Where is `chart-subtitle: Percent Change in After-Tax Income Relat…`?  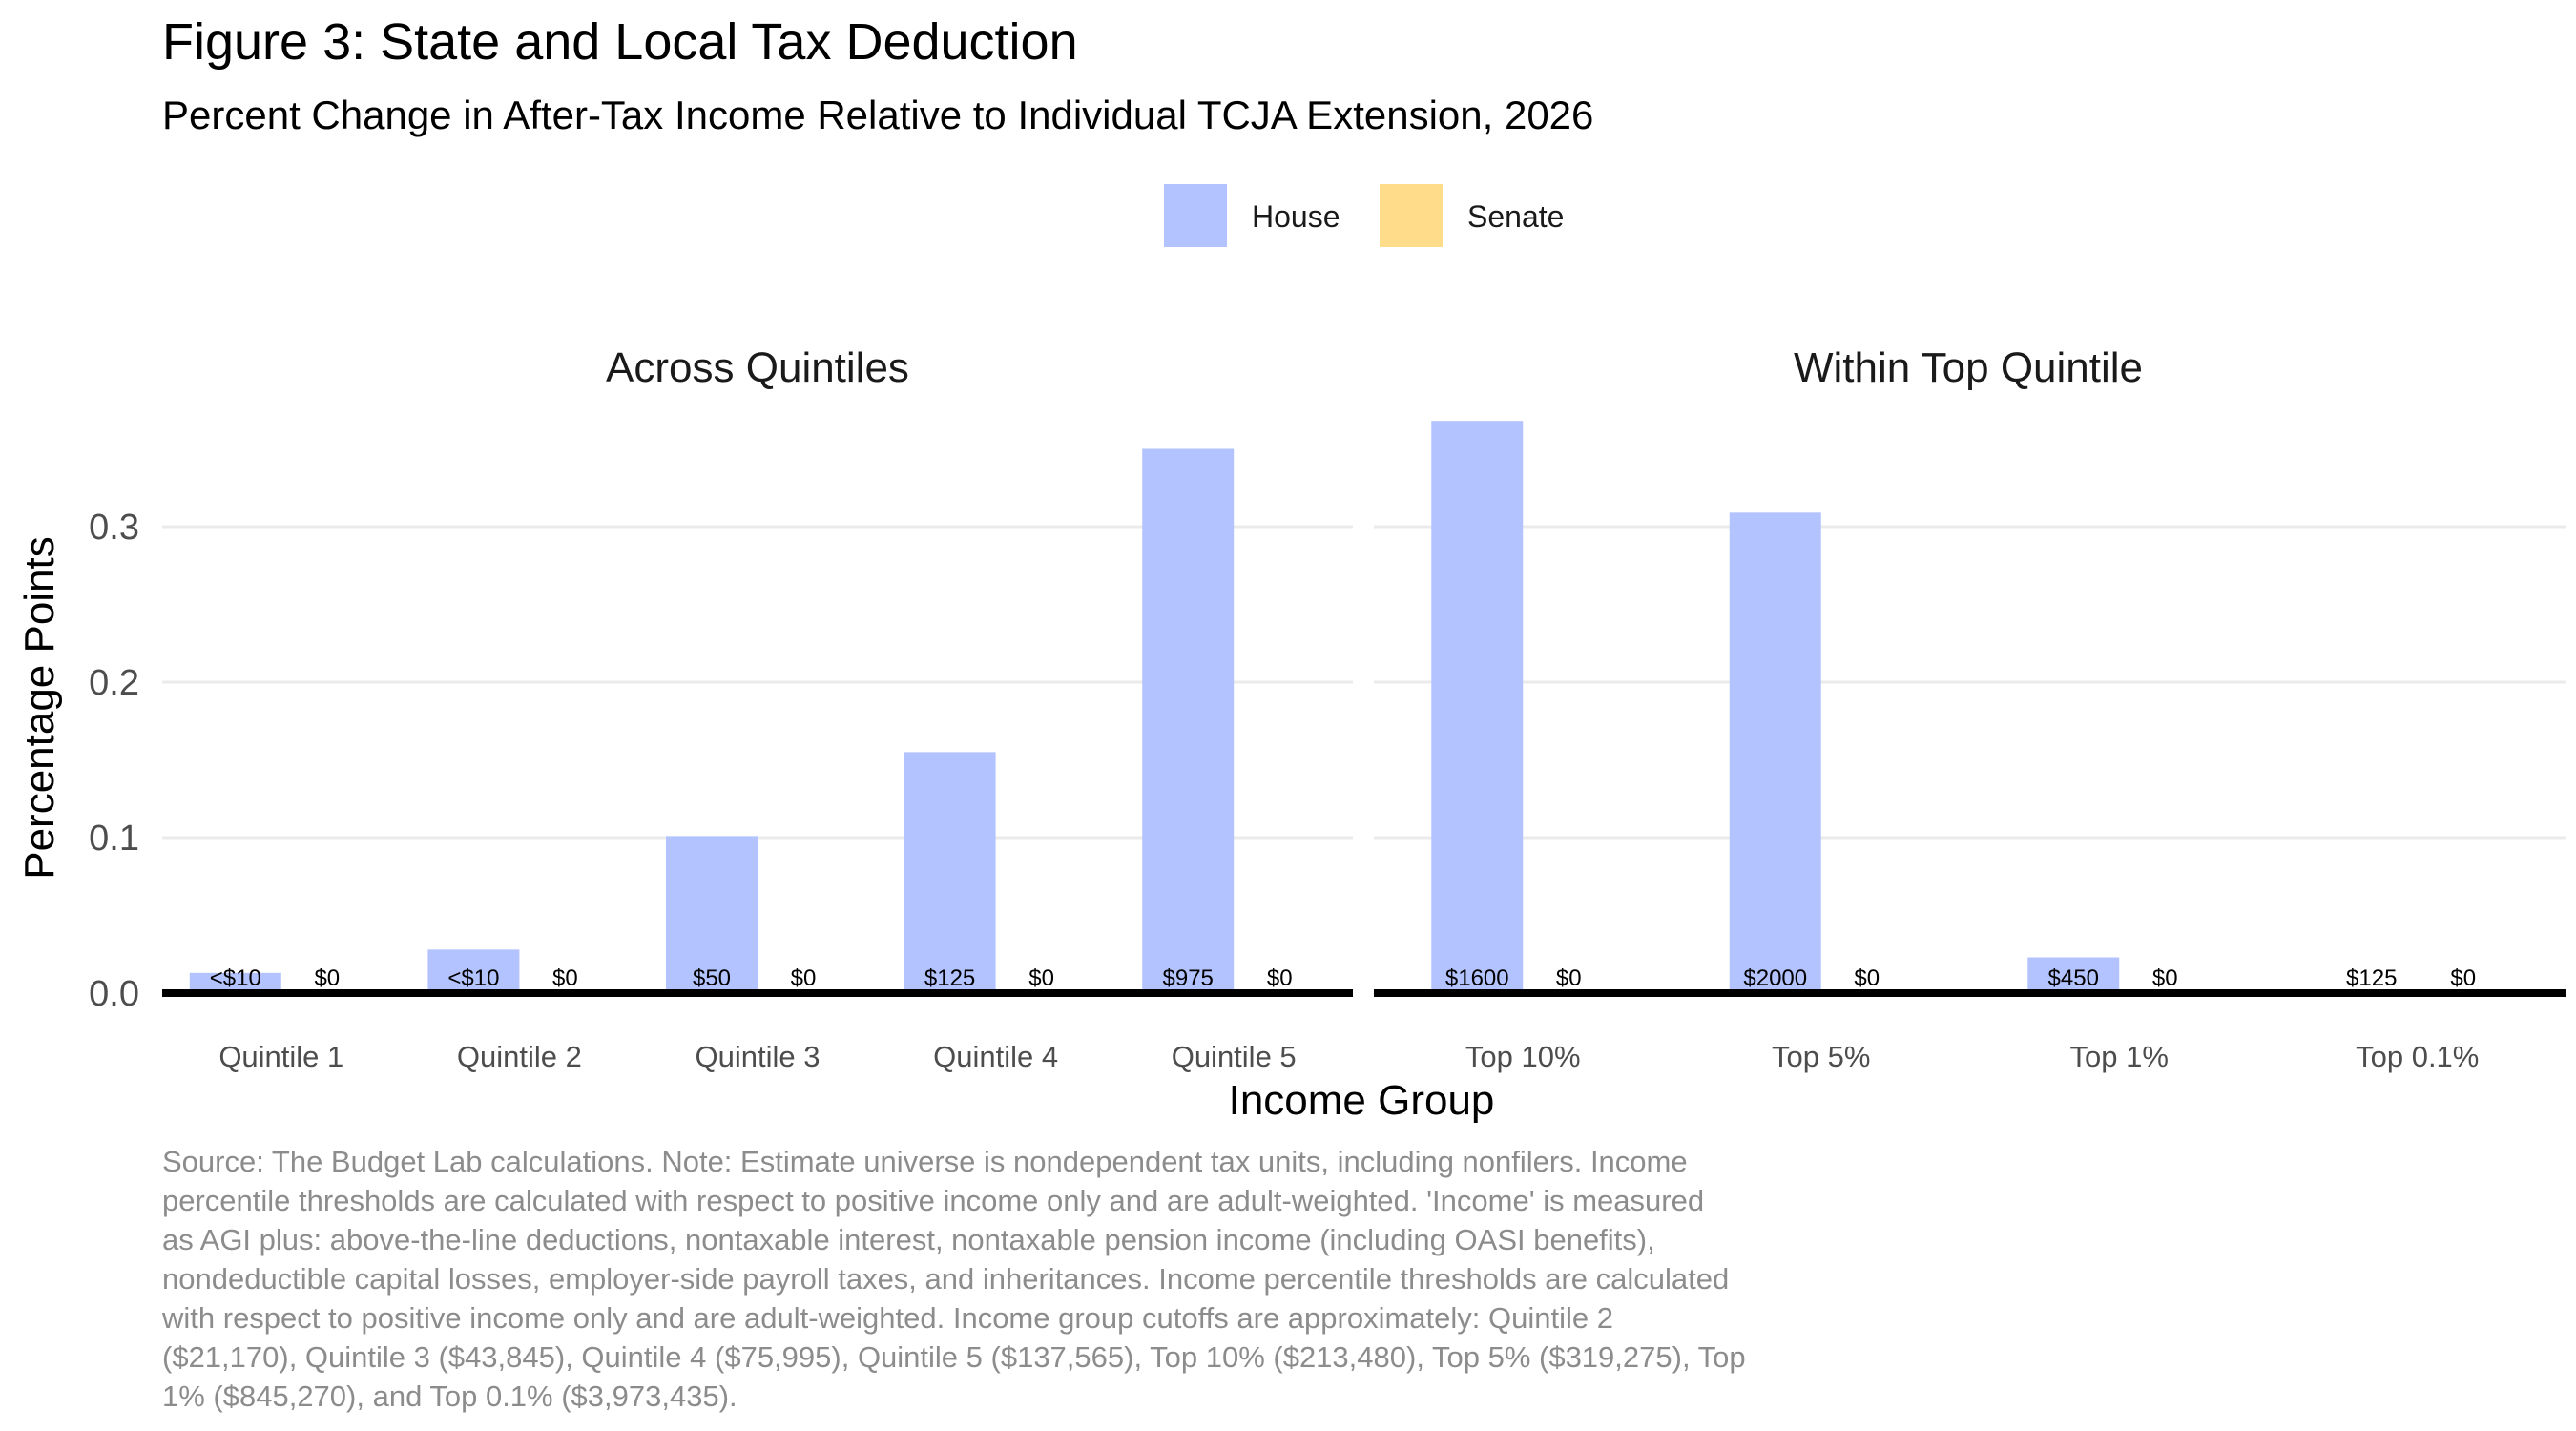
chart-subtitle: Percent Change in After-Tax Income Relat… is located at coordinates (877, 115).